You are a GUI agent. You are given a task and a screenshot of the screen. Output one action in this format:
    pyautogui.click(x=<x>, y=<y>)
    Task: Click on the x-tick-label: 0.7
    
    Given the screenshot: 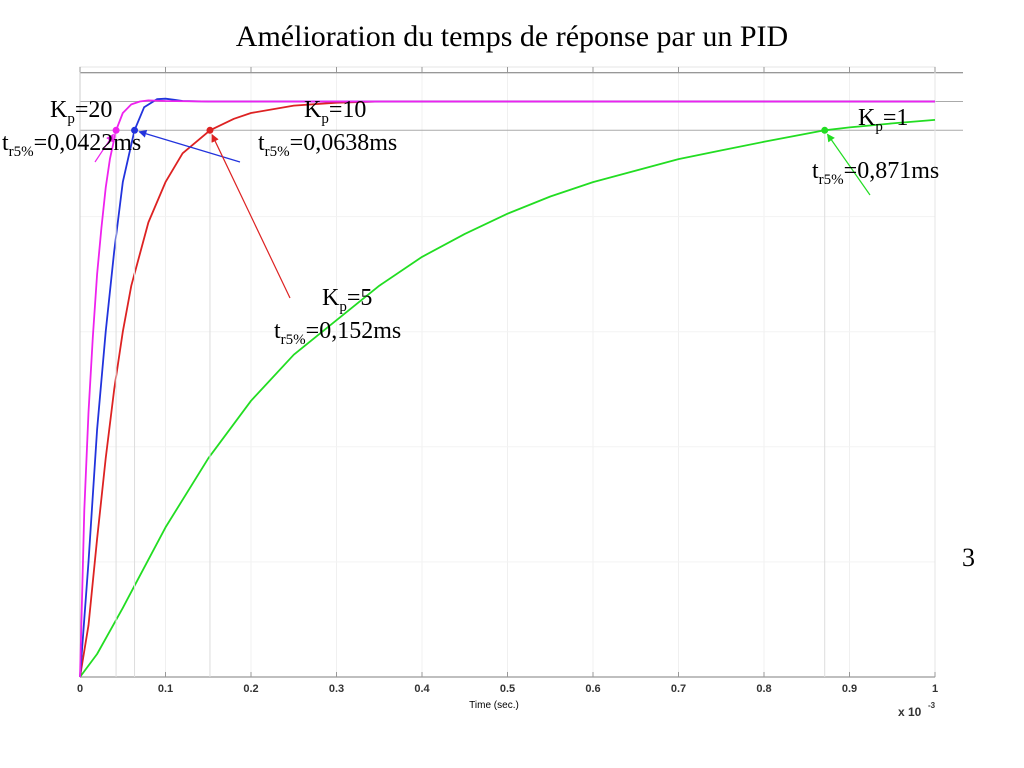 What is the action you would take?
    pyautogui.click(x=678, y=689)
    